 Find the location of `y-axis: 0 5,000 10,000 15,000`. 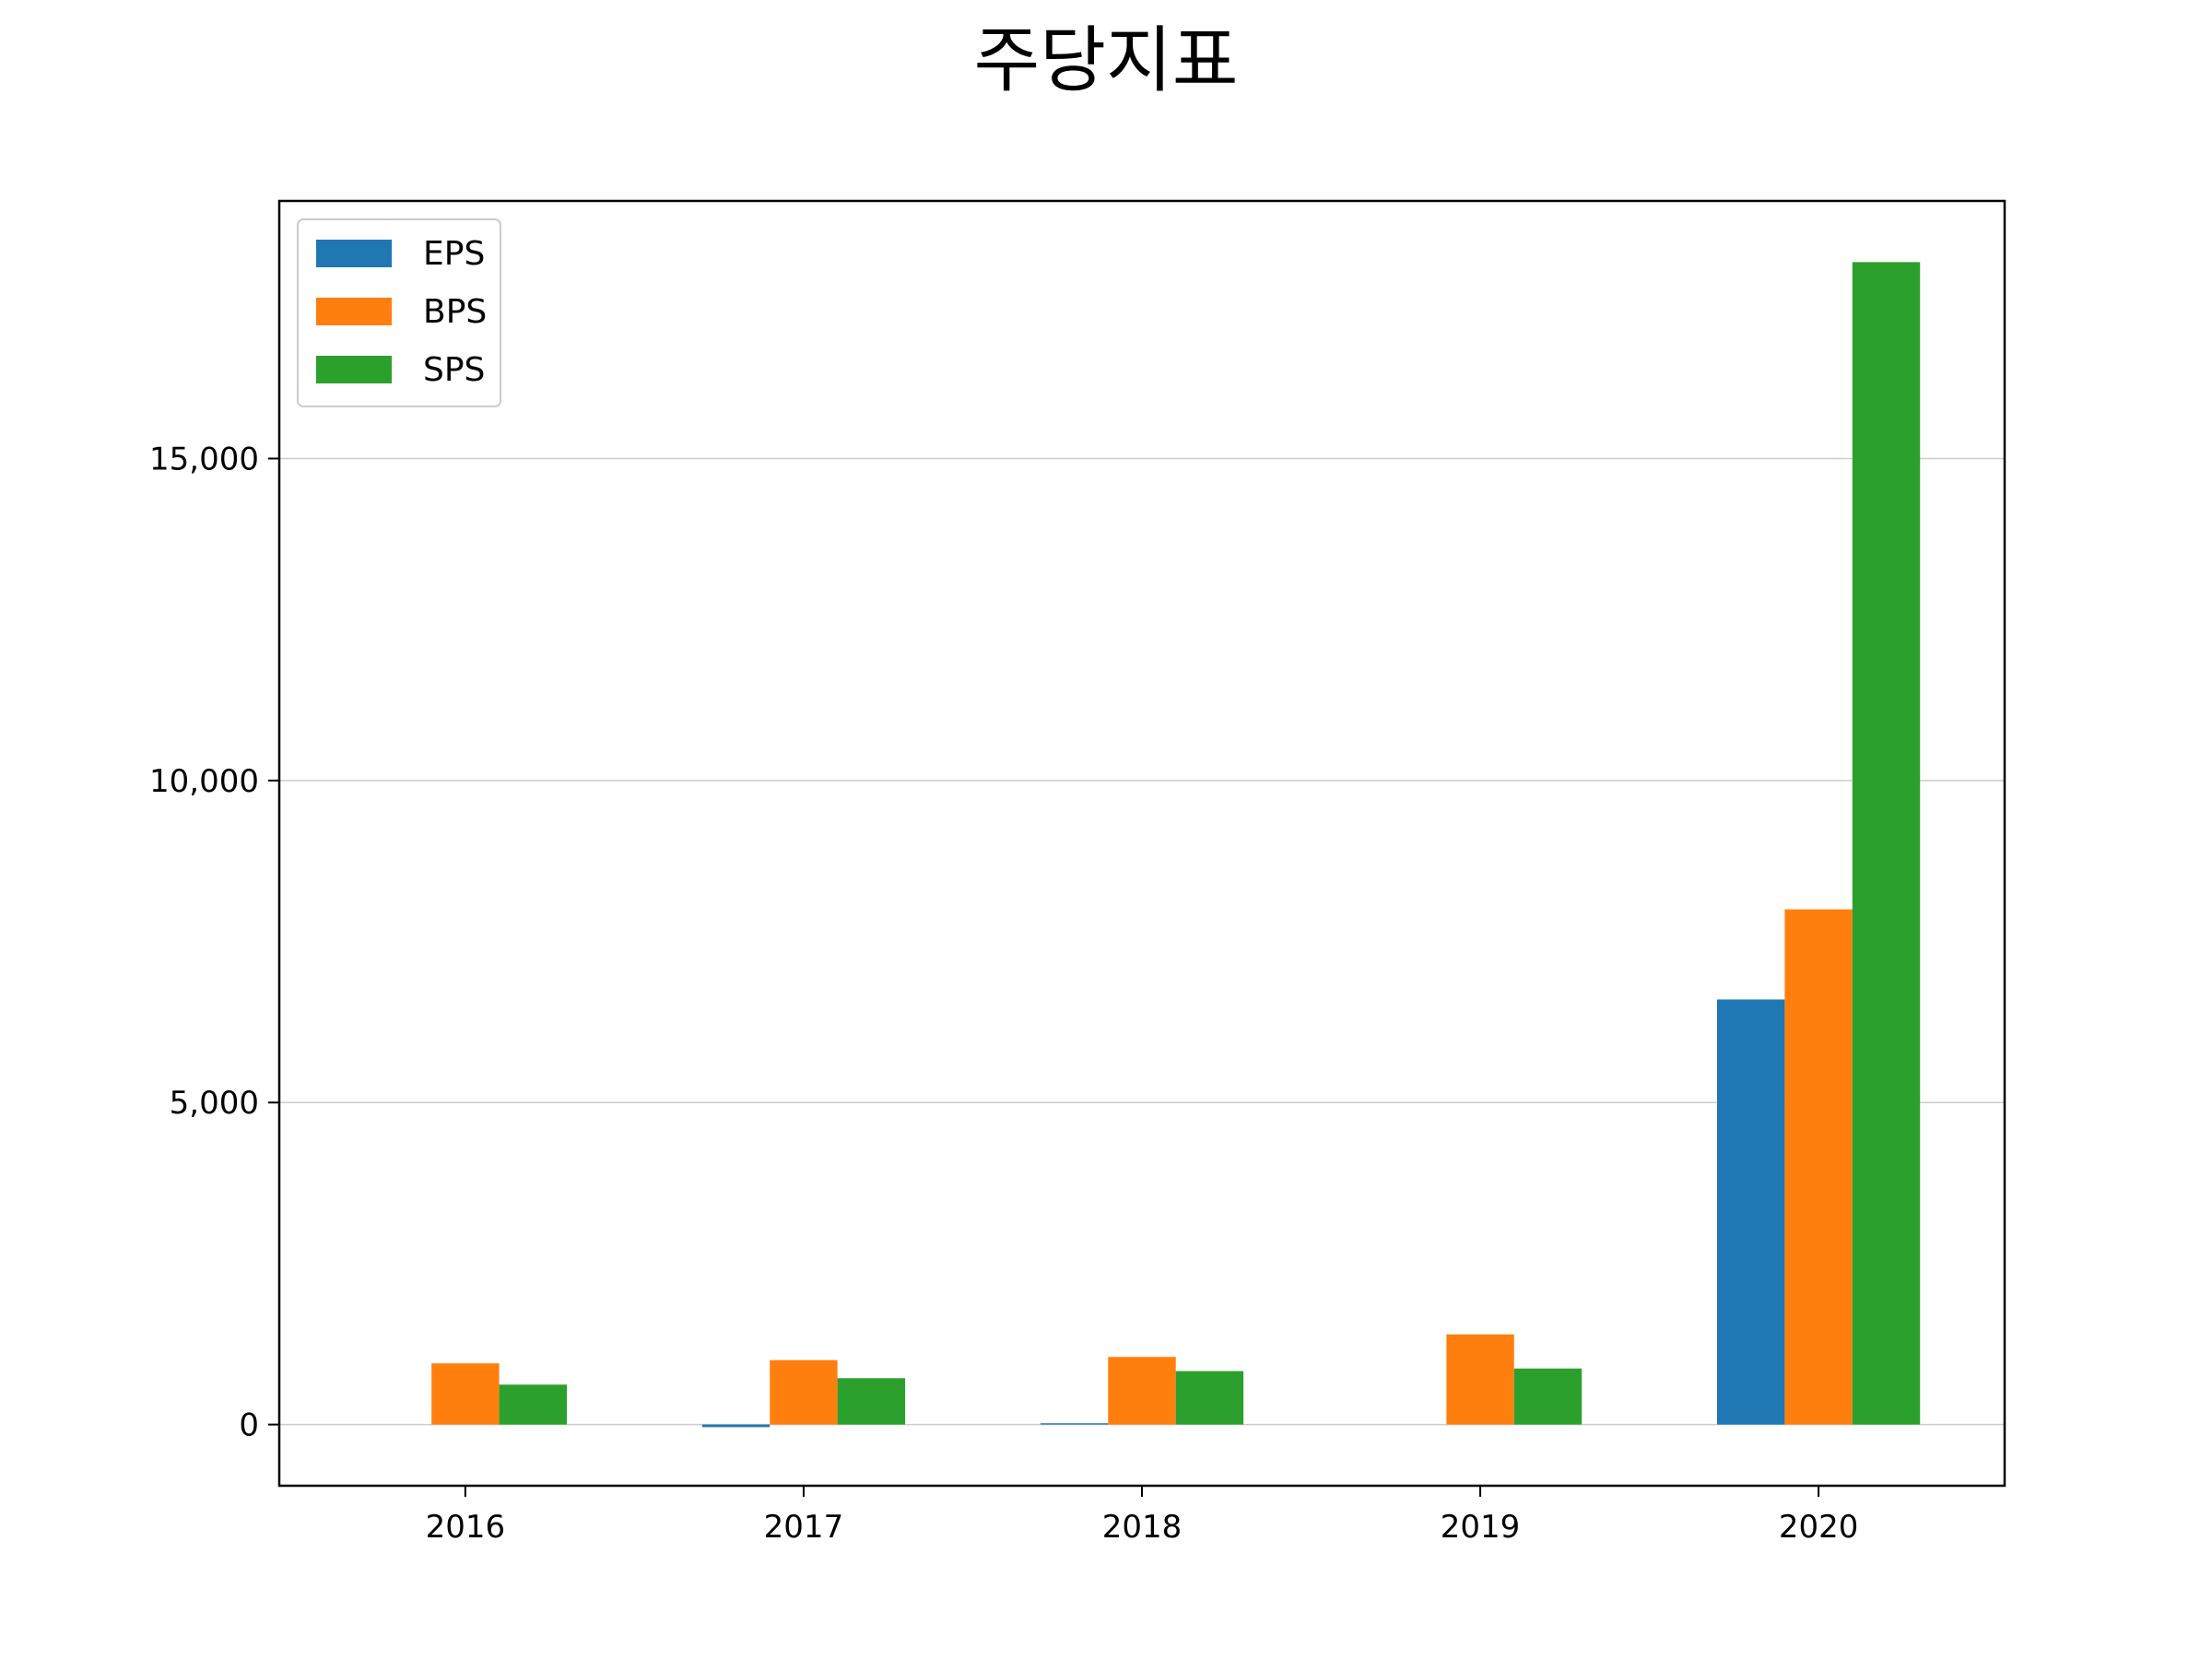

y-axis: 0 5,000 10,000 15,000 is located at coordinates (214, 942).